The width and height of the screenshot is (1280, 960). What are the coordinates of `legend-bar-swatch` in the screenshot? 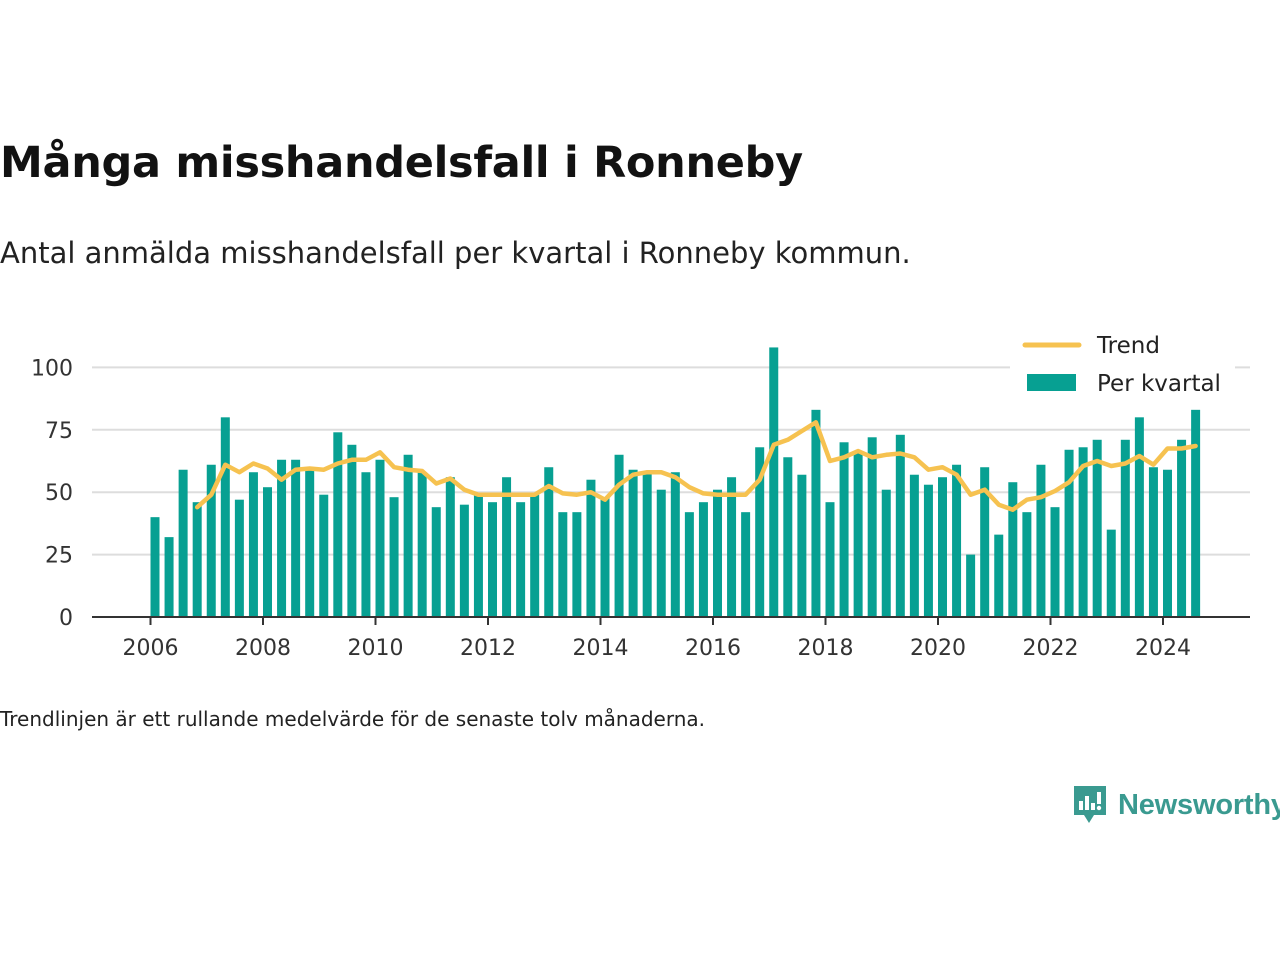 It's located at (1051, 382).